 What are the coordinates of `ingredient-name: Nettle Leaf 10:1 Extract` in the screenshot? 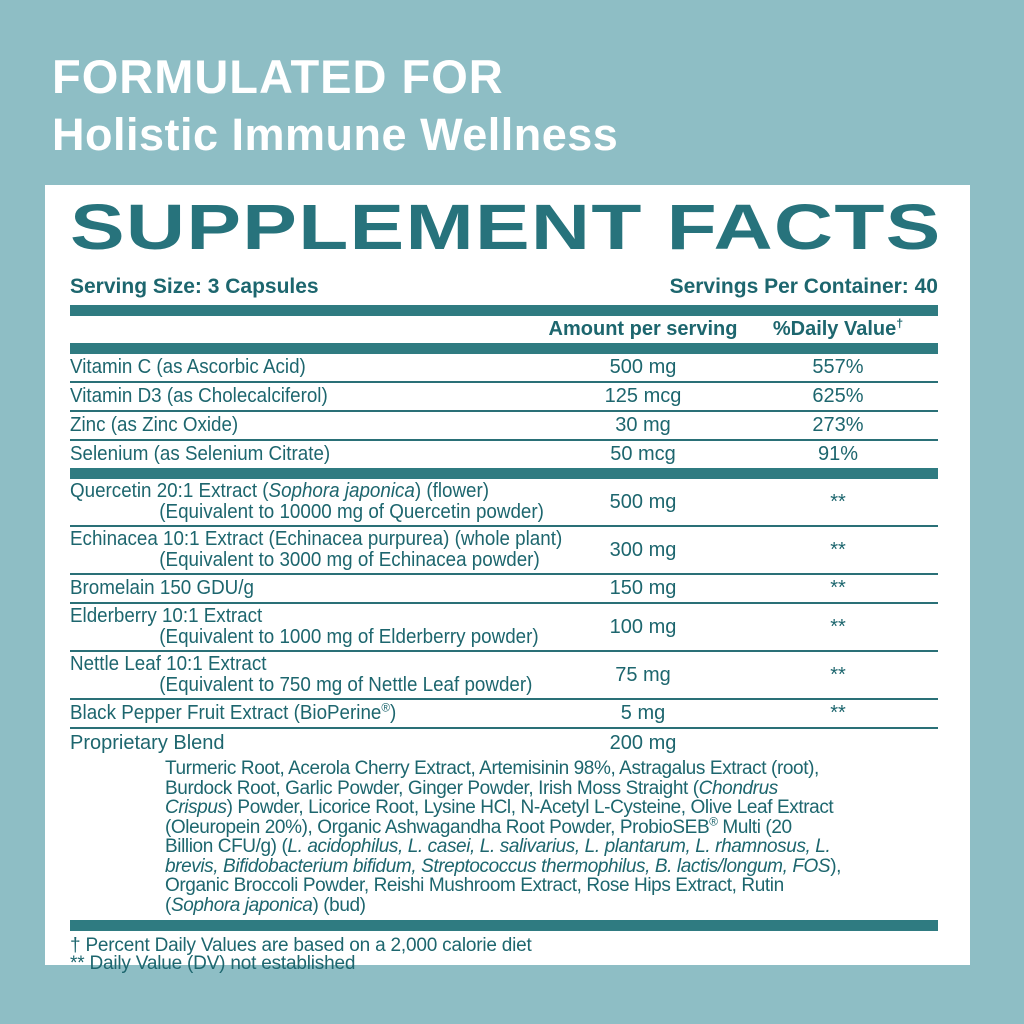 It's located at (168, 664).